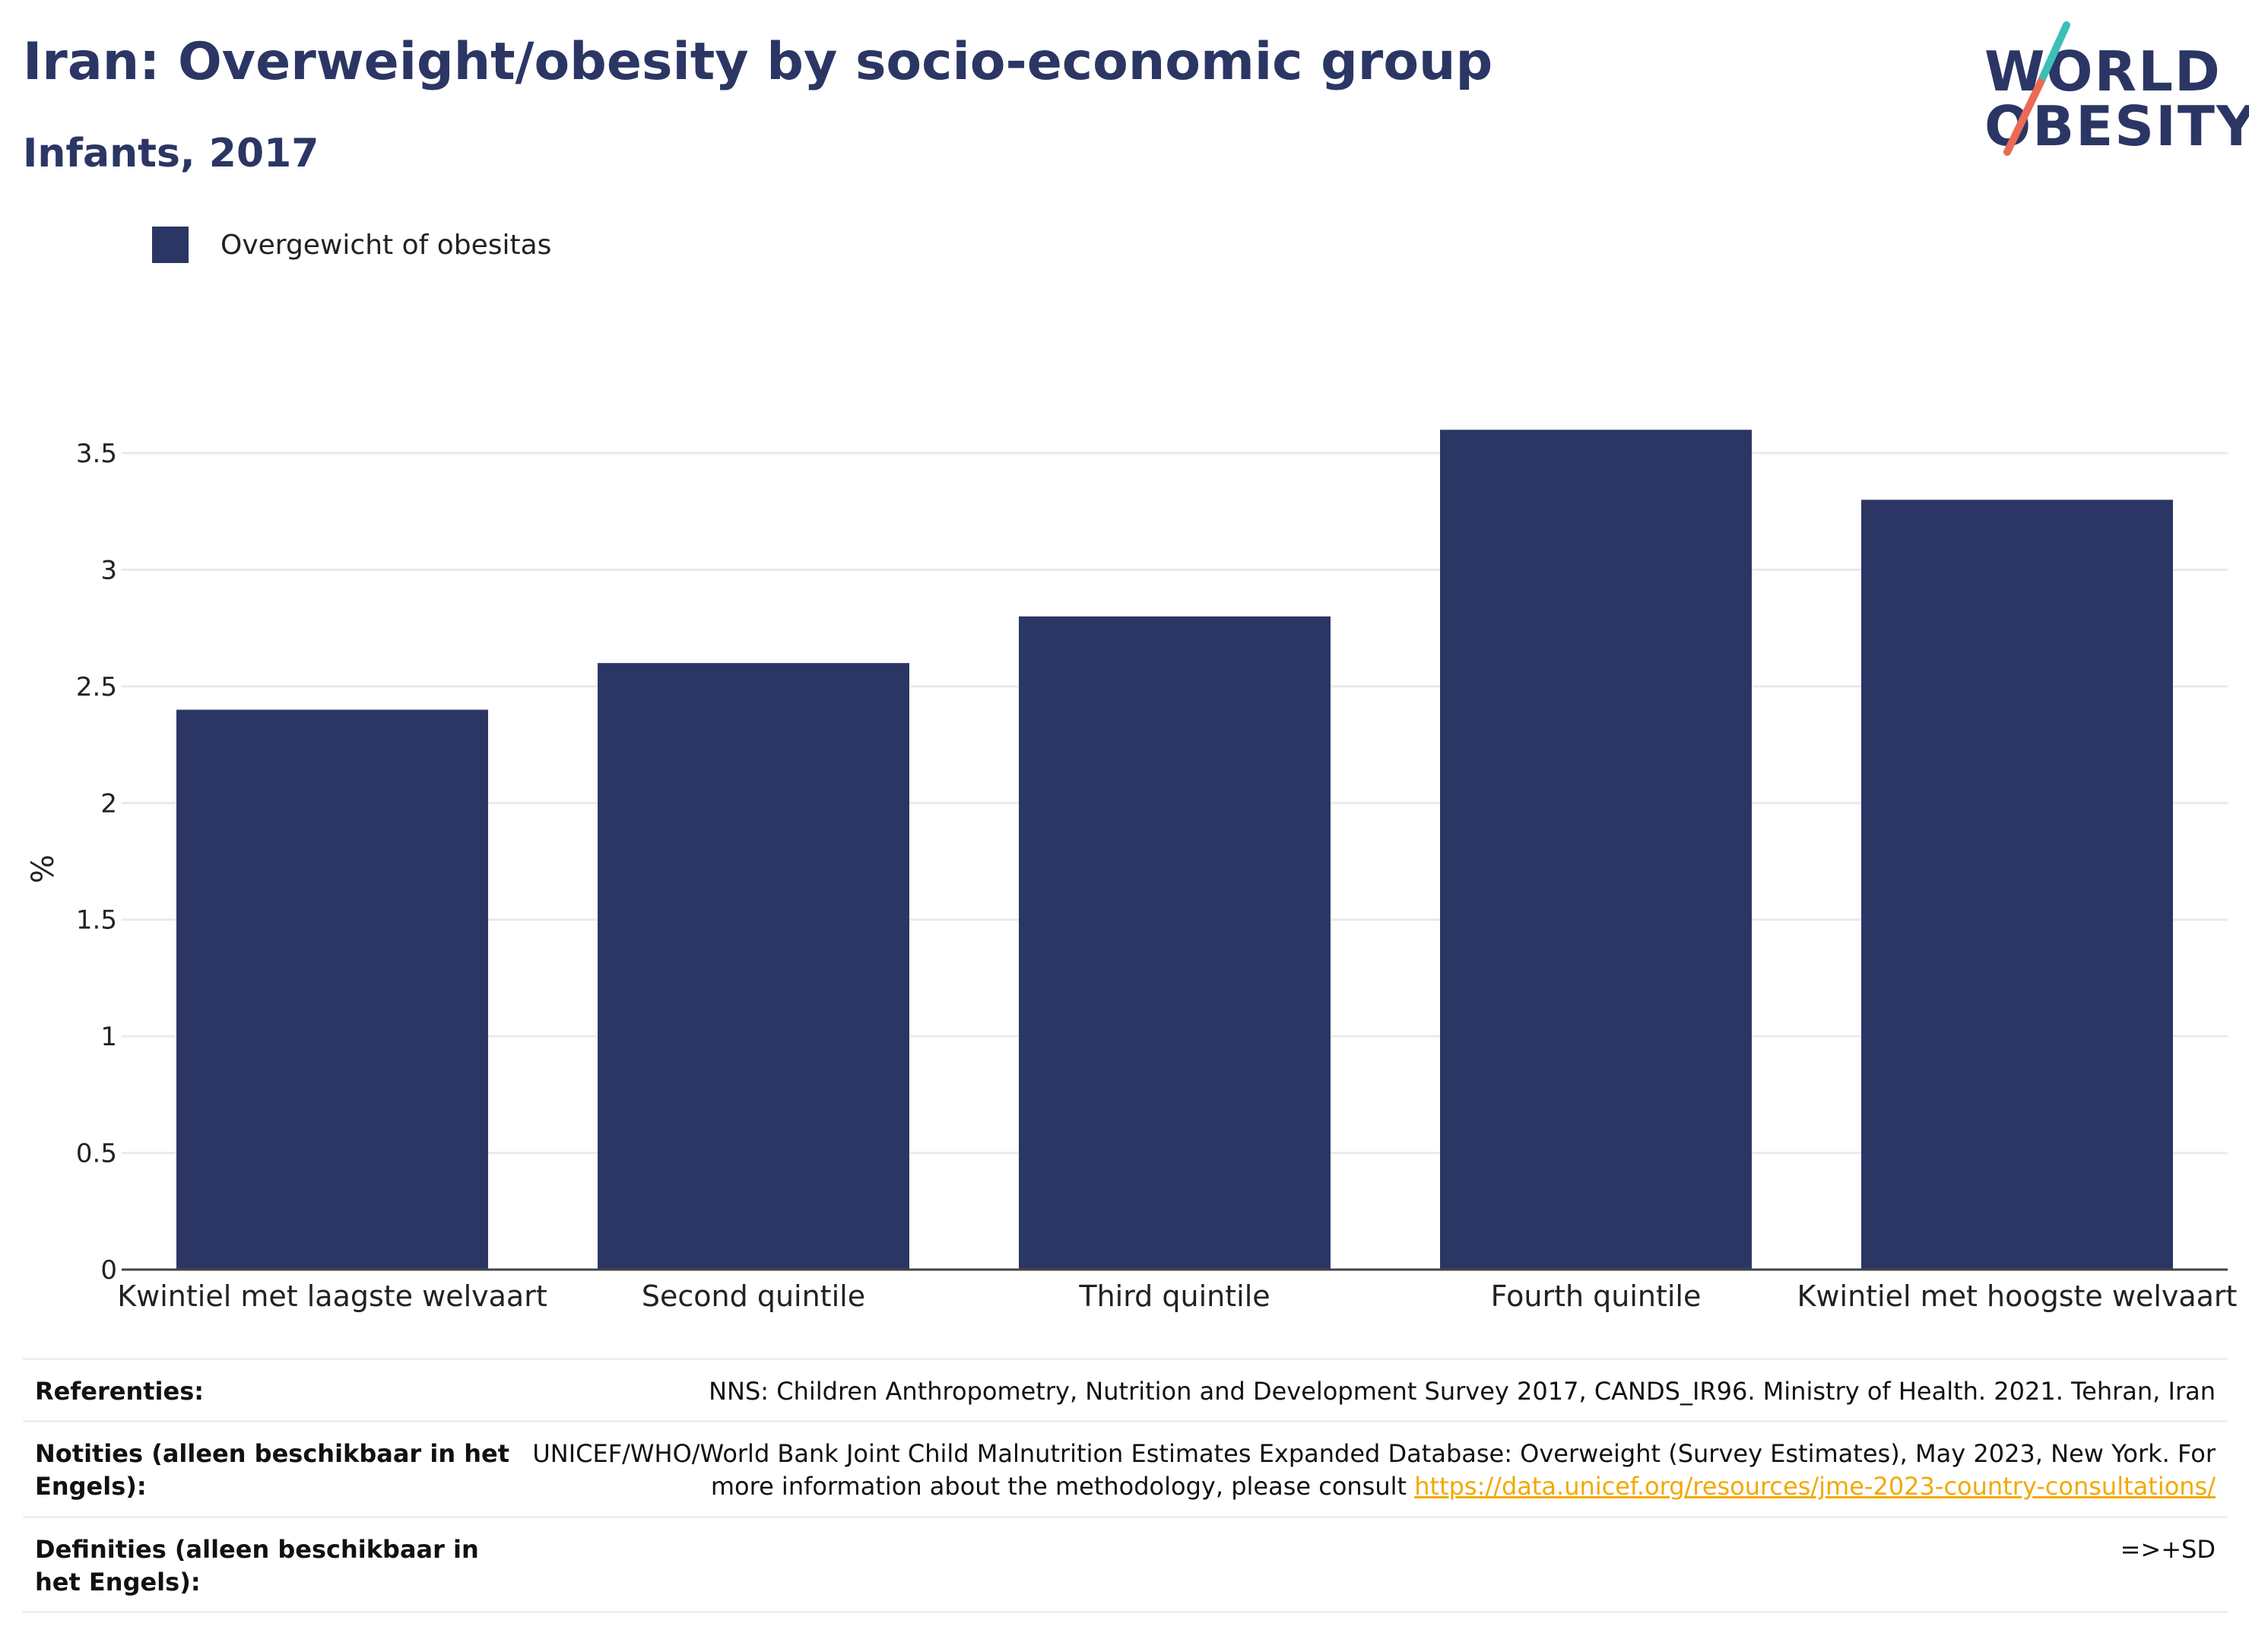 This screenshot has width=2249, height=1652. Describe the element at coordinates (1174, 1296) in the screenshot. I see `x-tick-label: Third quintile` at that location.